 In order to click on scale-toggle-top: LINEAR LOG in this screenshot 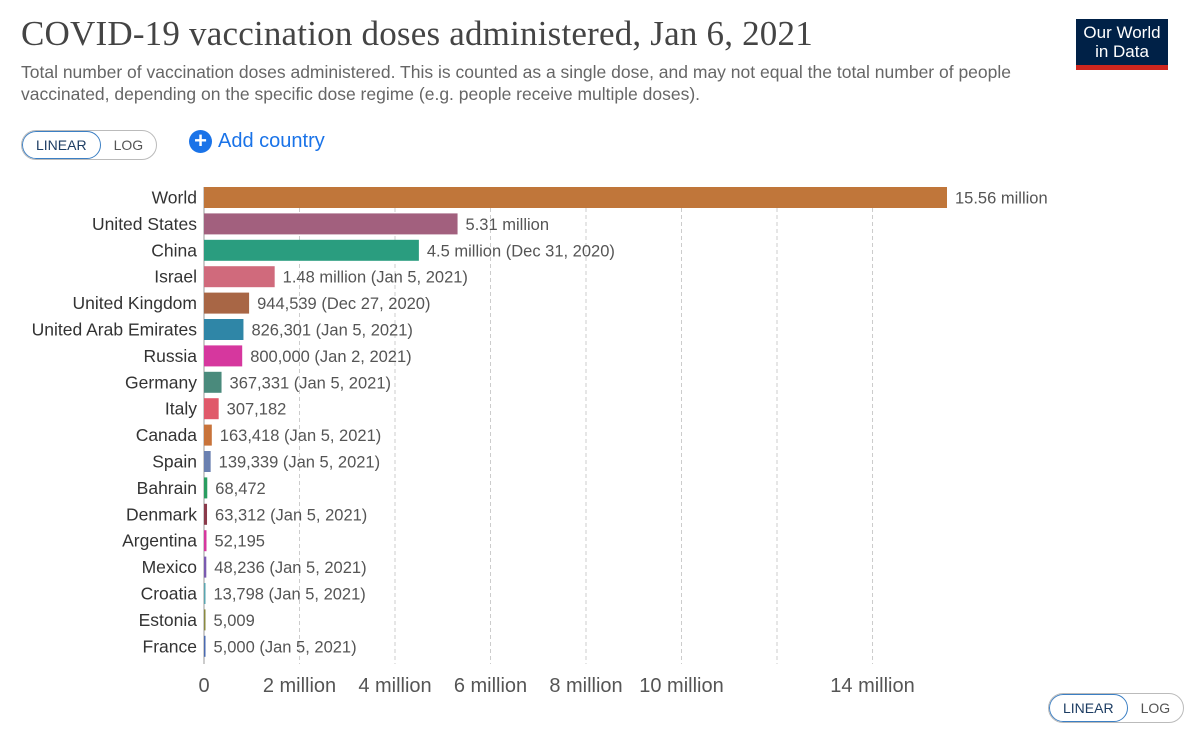, I will do `click(89, 145)`.